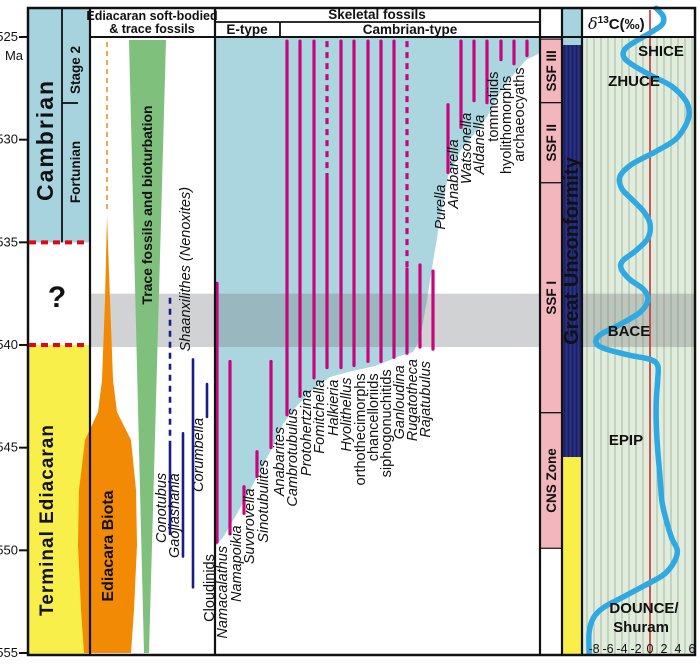 This screenshot has width=700, height=665. Describe the element at coordinates (75, 172) in the screenshot. I see `label-fortunian: Fortunian` at that location.